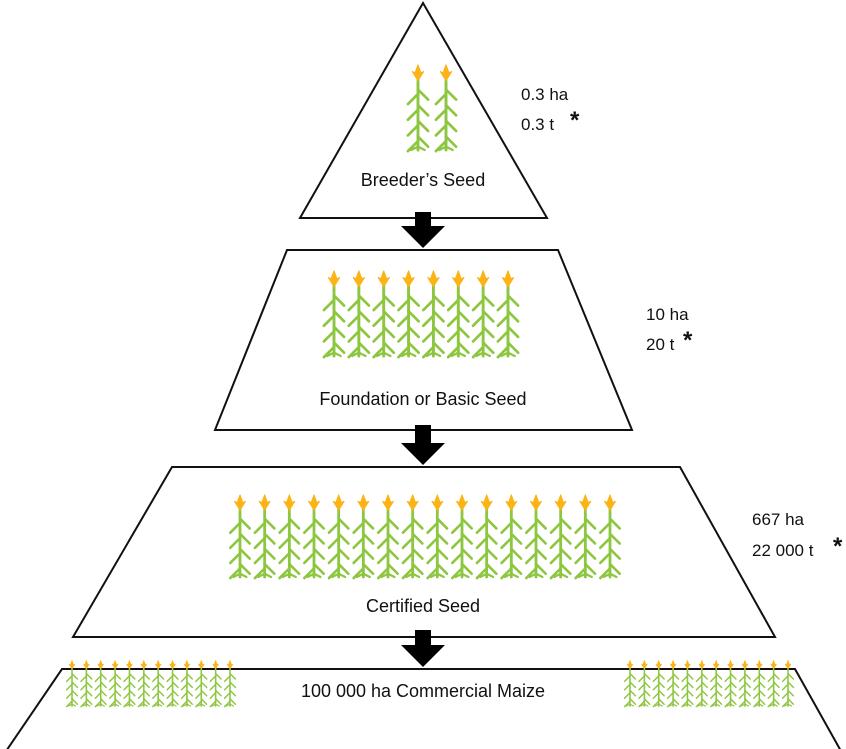  I want to click on tier-certified-seed-asterisk: *, so click(838, 546).